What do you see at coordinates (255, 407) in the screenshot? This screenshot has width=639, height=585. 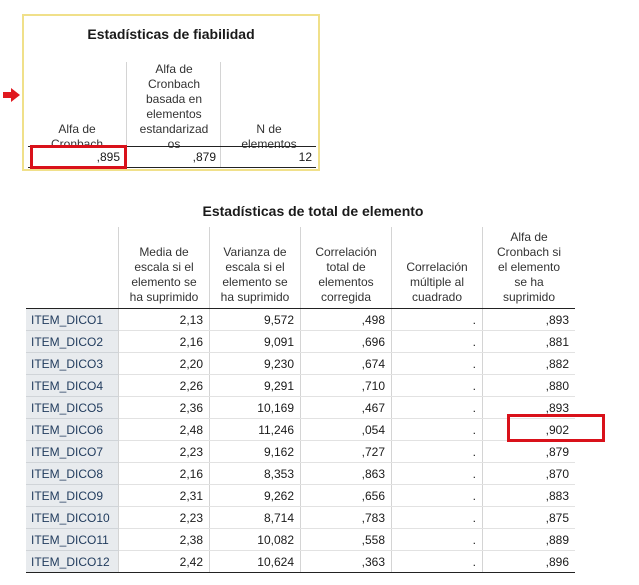 I see `cell-variance-if-deleted: 10,169` at bounding box center [255, 407].